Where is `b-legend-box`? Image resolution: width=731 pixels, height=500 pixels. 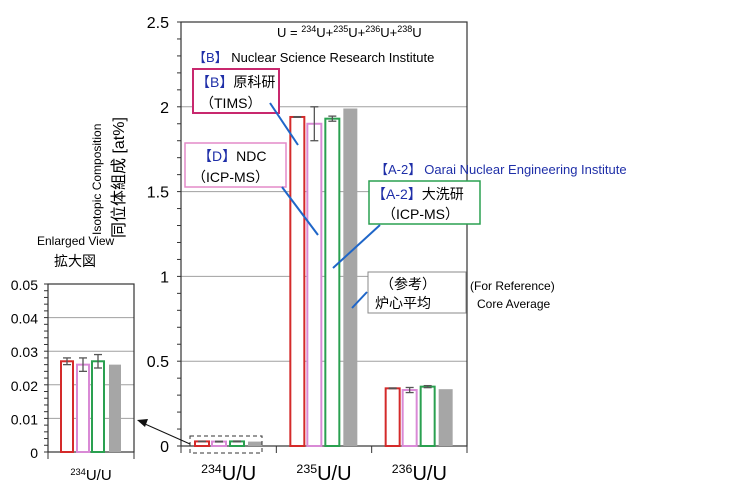
b-legend-box is located at coordinates (236, 91).